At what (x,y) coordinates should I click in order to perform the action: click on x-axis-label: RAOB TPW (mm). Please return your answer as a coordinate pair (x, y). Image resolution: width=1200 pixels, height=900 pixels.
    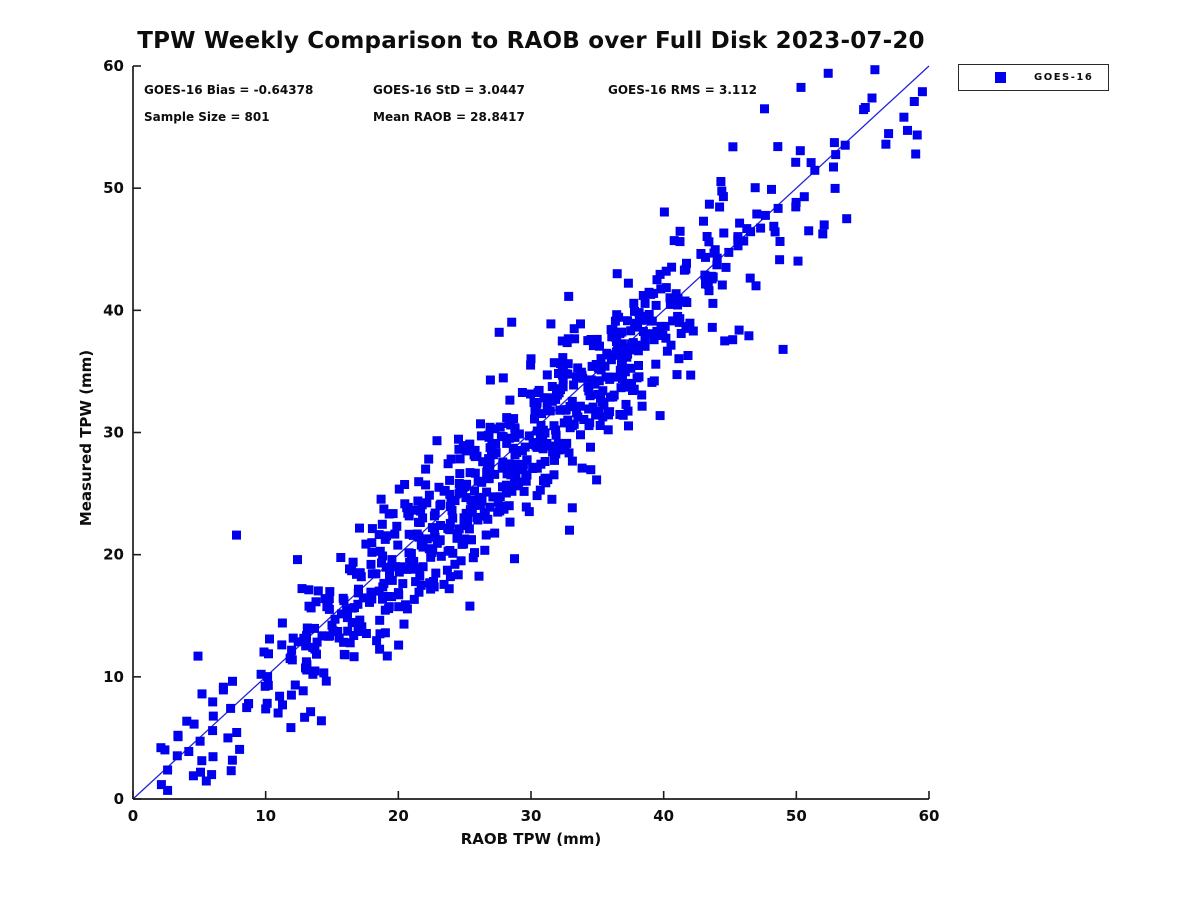
    Looking at the image, I should click on (531, 839).